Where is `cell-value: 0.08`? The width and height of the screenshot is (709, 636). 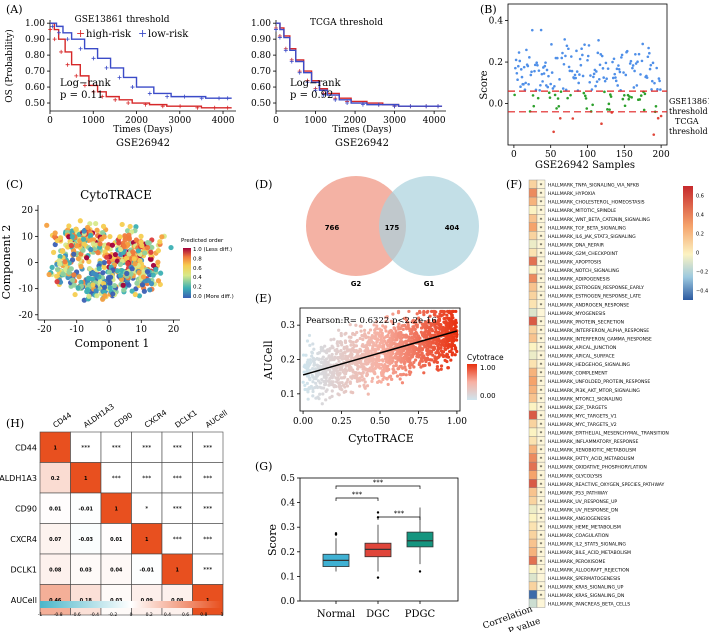
cell-value: 0.08 is located at coordinates (55, 570).